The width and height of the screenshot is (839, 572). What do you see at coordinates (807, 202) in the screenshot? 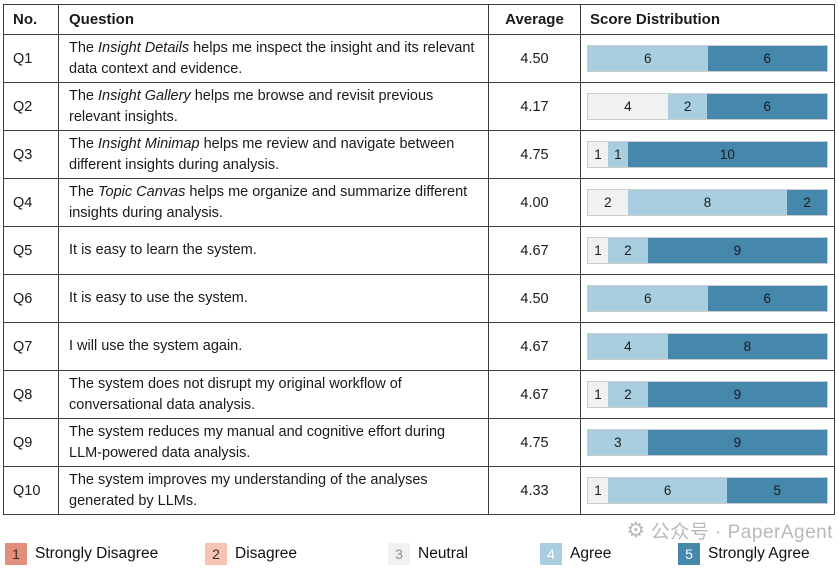
I see `bar-segment-score-5: 2` at bounding box center [807, 202].